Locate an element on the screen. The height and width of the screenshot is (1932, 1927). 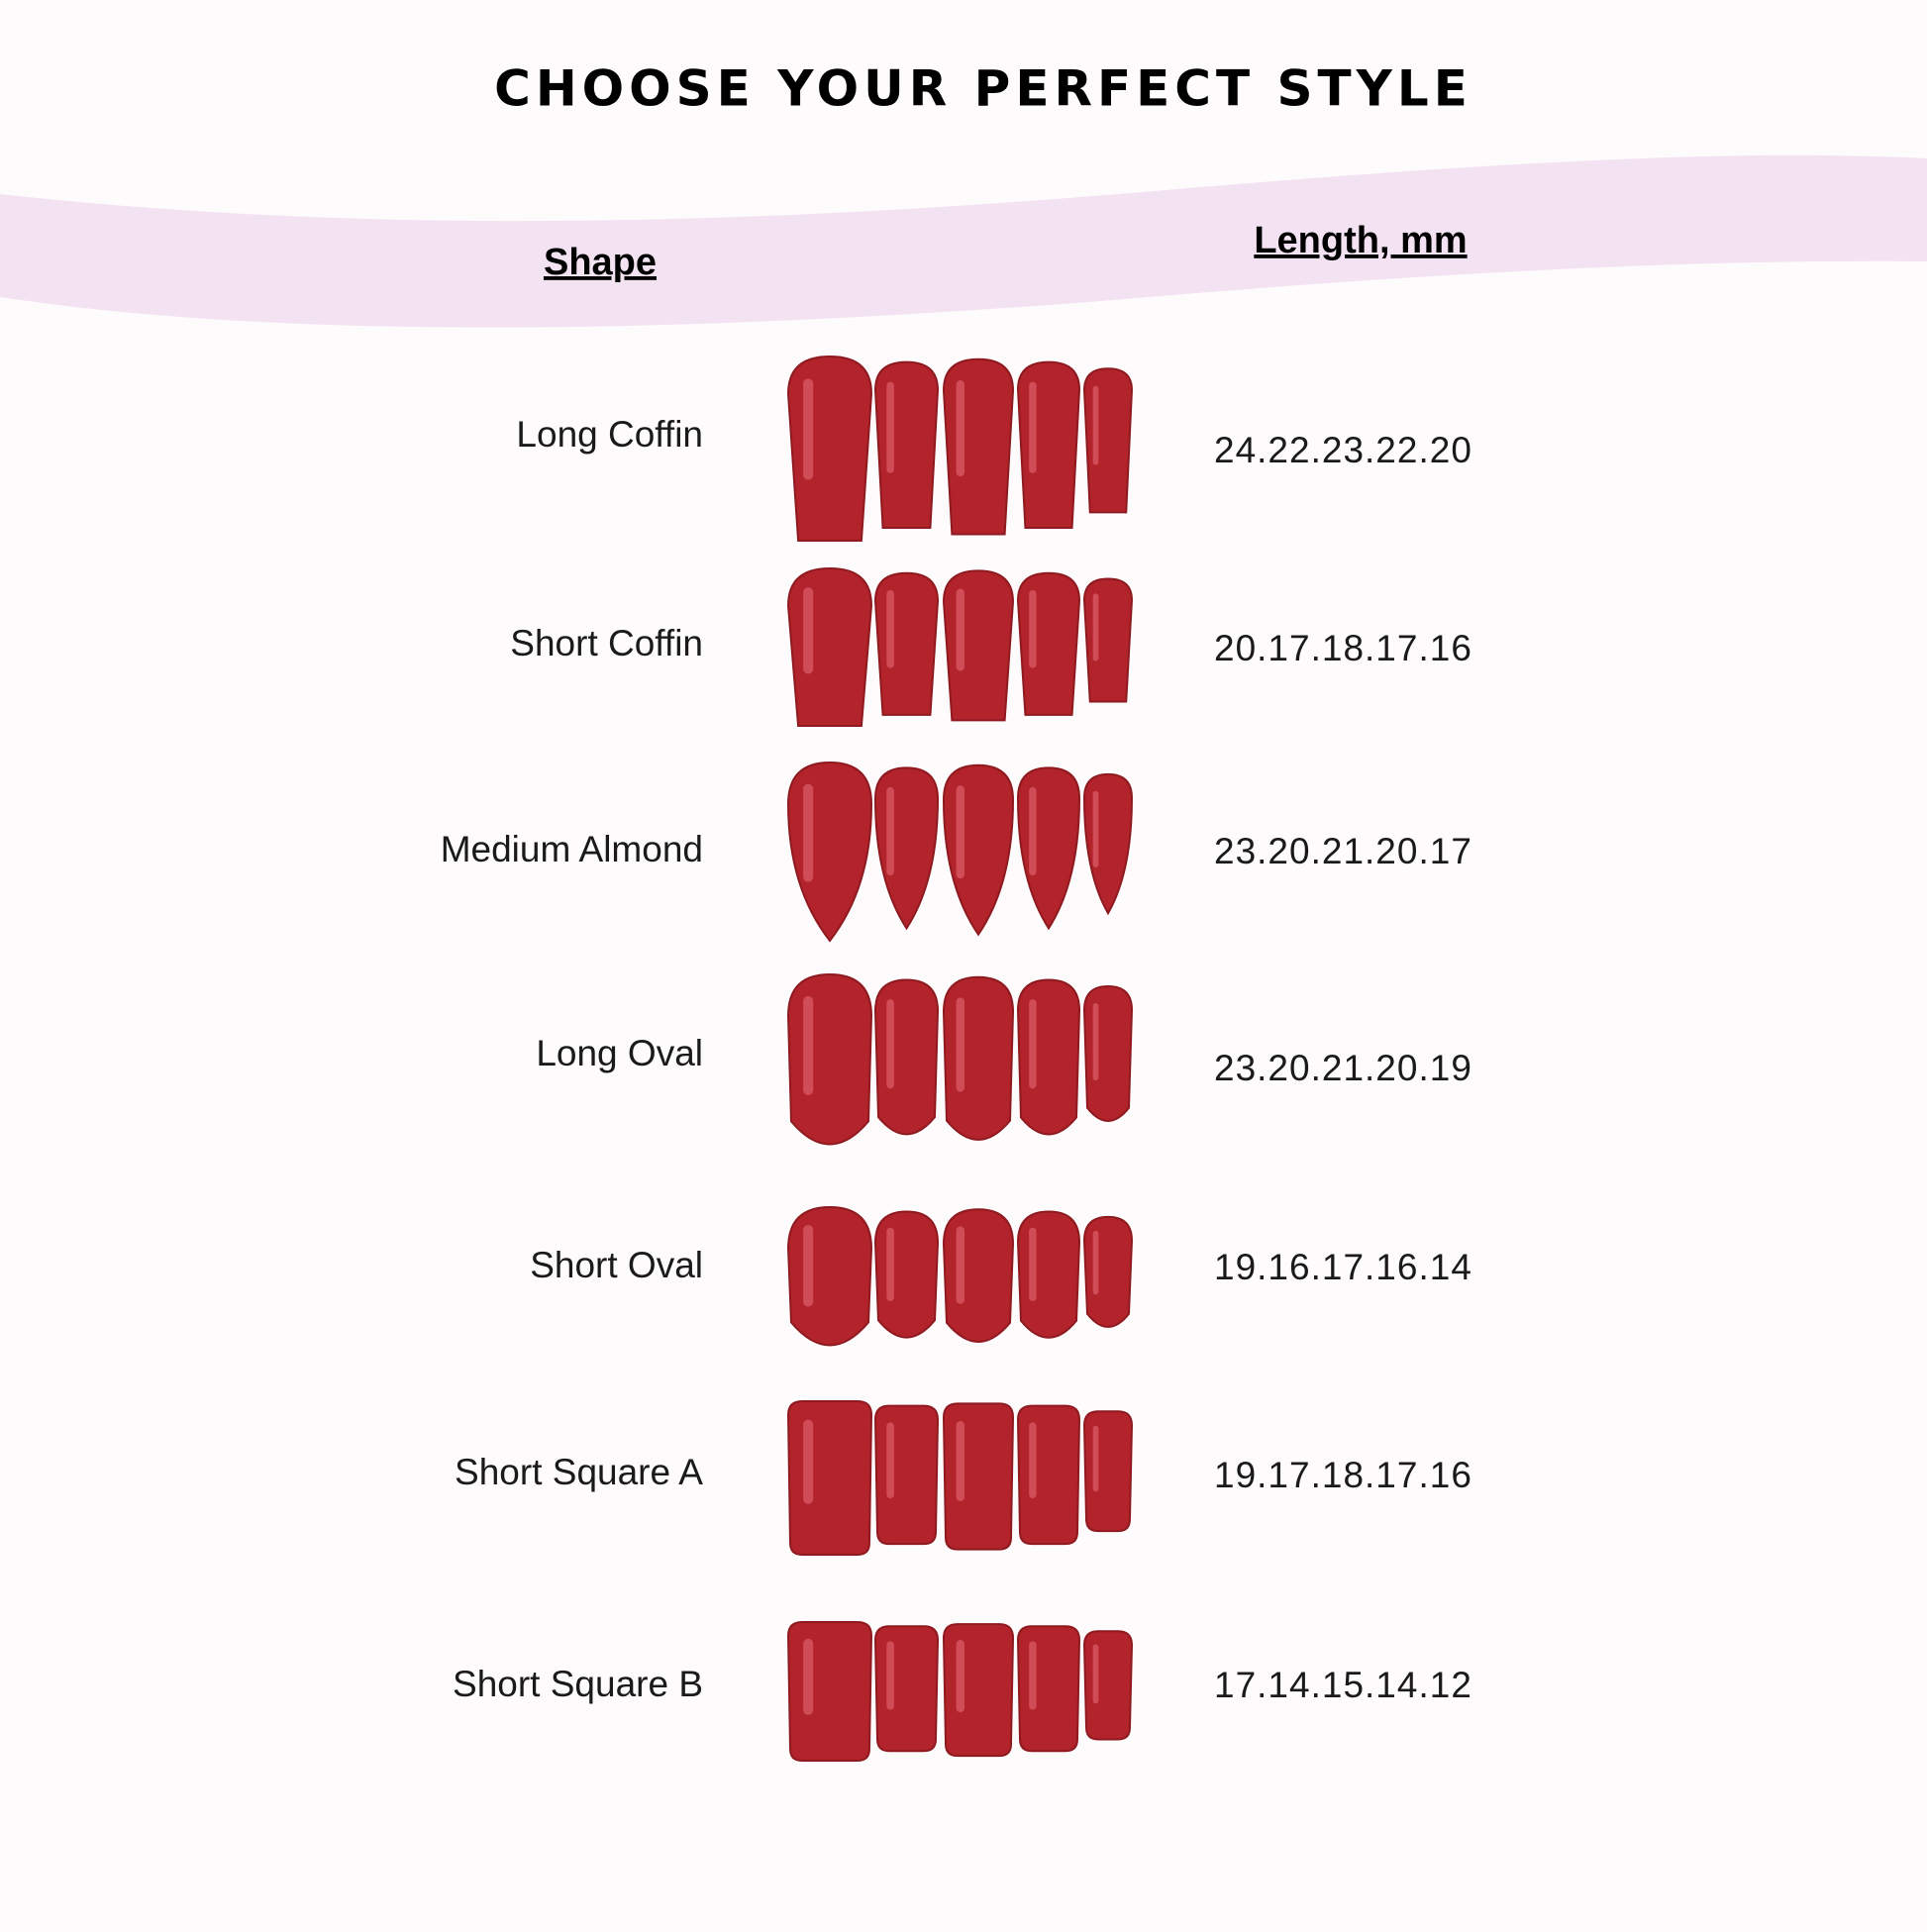
length-values: 19.17.18.17.16 is located at coordinates (1343, 1475).